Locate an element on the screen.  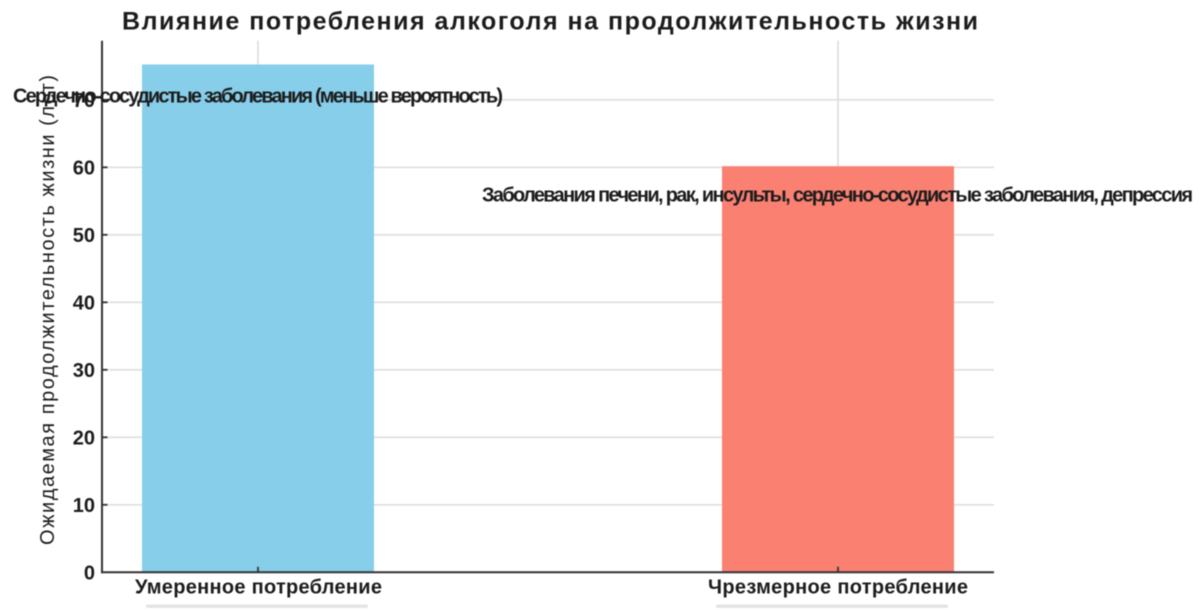
svg-text: 30 is located at coordinates (84, 371).